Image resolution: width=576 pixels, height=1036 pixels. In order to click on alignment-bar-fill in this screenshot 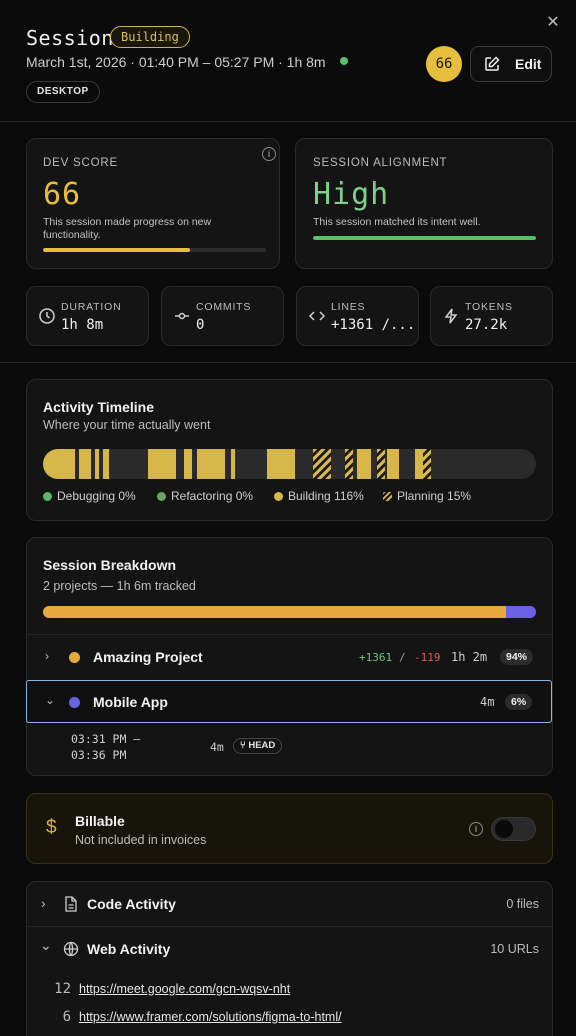, I will do `click(424, 238)`.